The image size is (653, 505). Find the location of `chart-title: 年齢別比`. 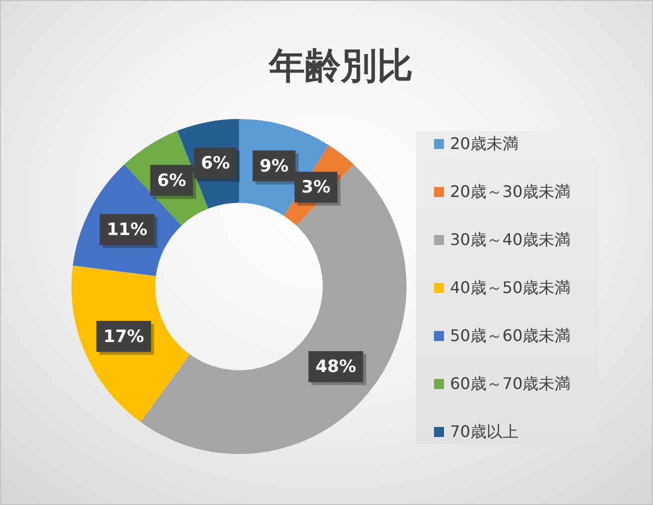

chart-title: 年齢別比 is located at coordinates (340, 67).